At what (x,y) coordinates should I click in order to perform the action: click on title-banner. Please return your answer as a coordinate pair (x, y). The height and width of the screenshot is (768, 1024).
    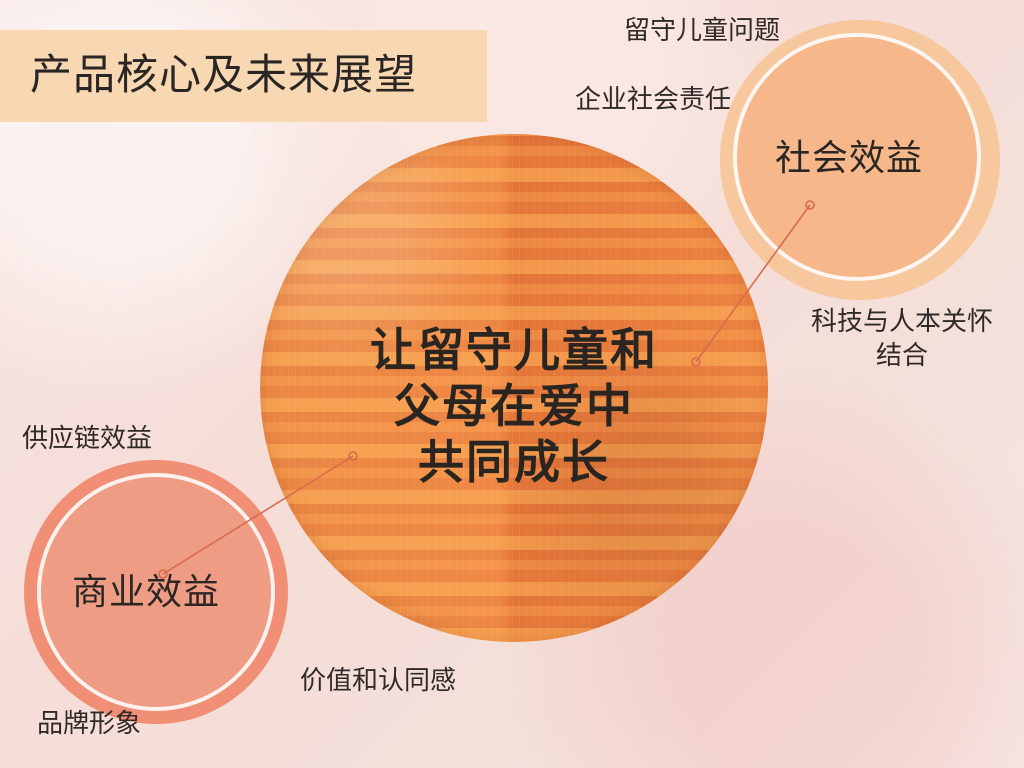
    Looking at the image, I should click on (243, 76).